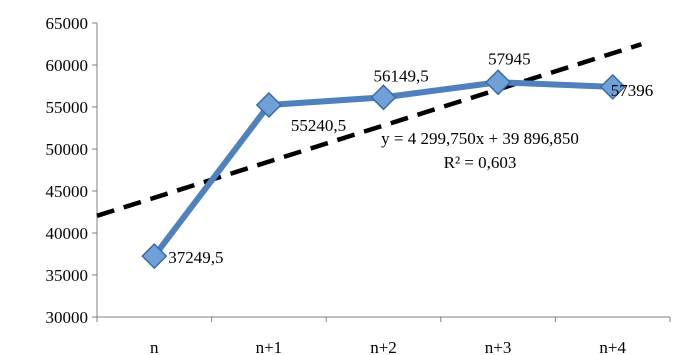 This screenshot has height=355, width=673. What do you see at coordinates (498, 346) in the screenshot?
I see `x-tick-label: n+3` at bounding box center [498, 346].